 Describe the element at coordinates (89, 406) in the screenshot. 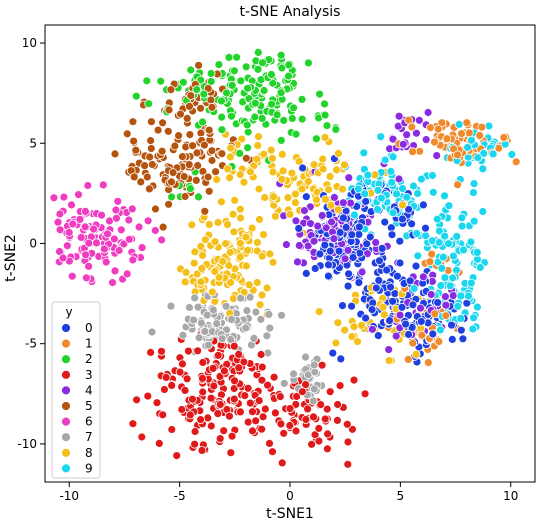

I see `legend-label-5: 5` at that location.